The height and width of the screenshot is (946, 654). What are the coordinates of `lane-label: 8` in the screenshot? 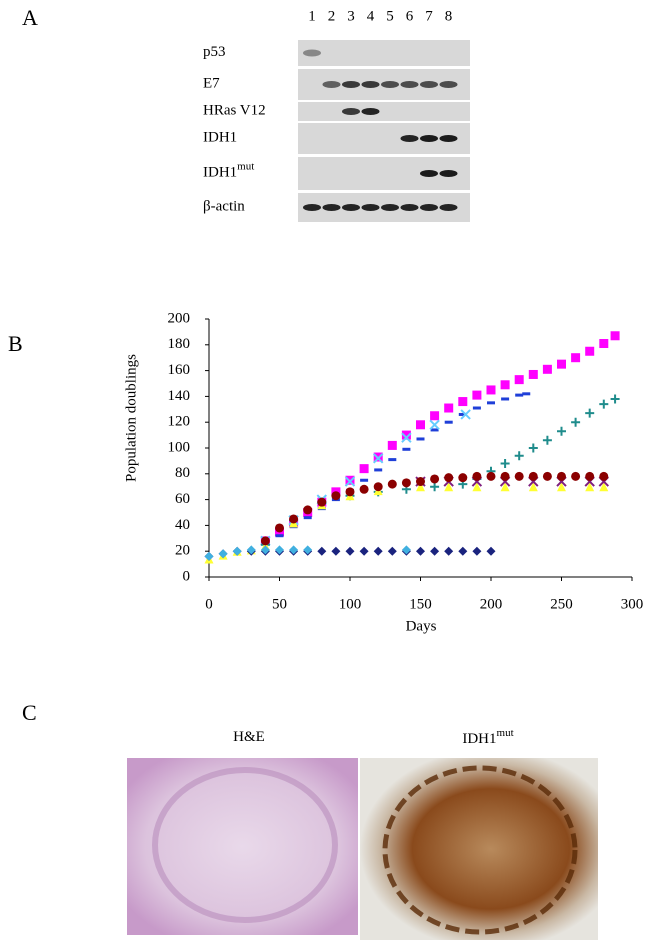 It's located at (449, 16).